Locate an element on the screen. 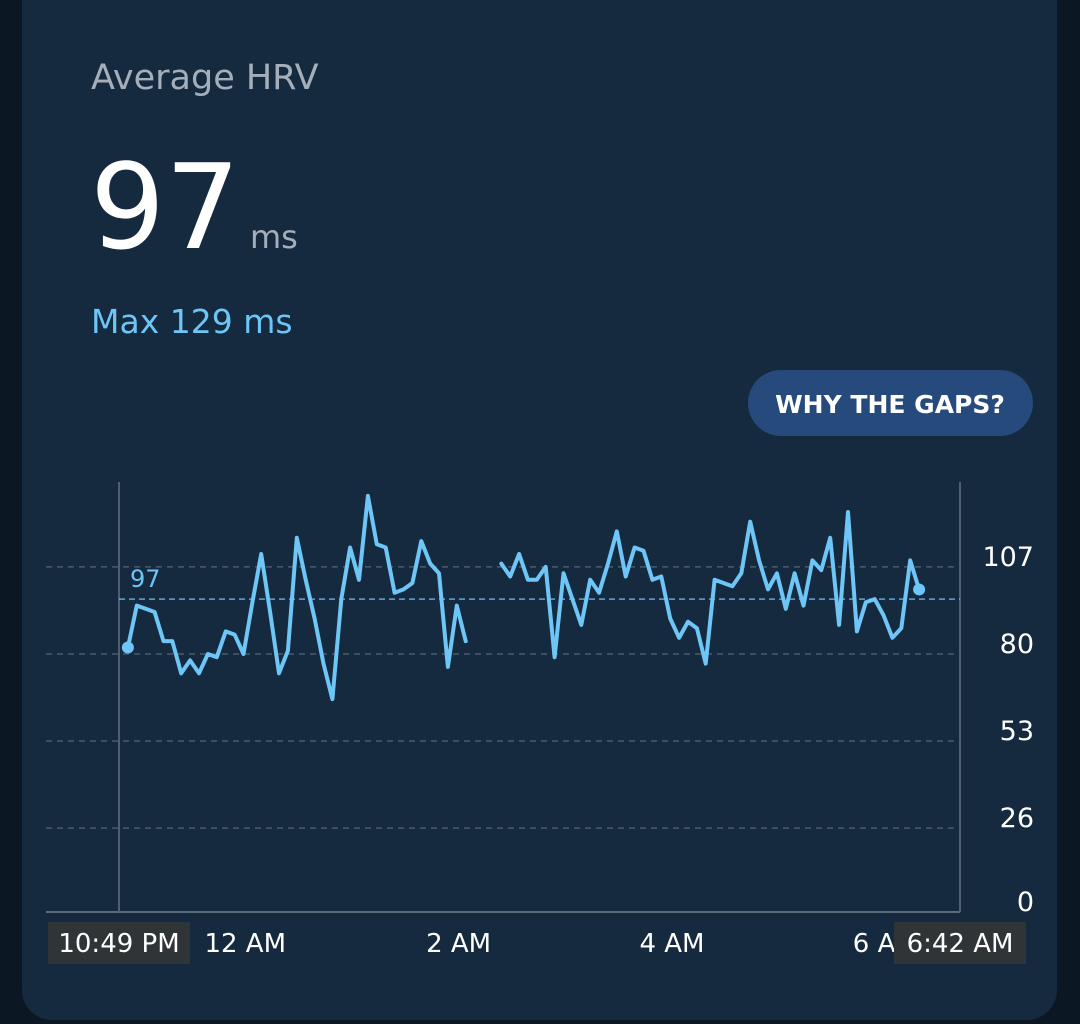 The width and height of the screenshot is (1080, 1024). x-end-label: 10:49 PM is located at coordinates (118, 944).